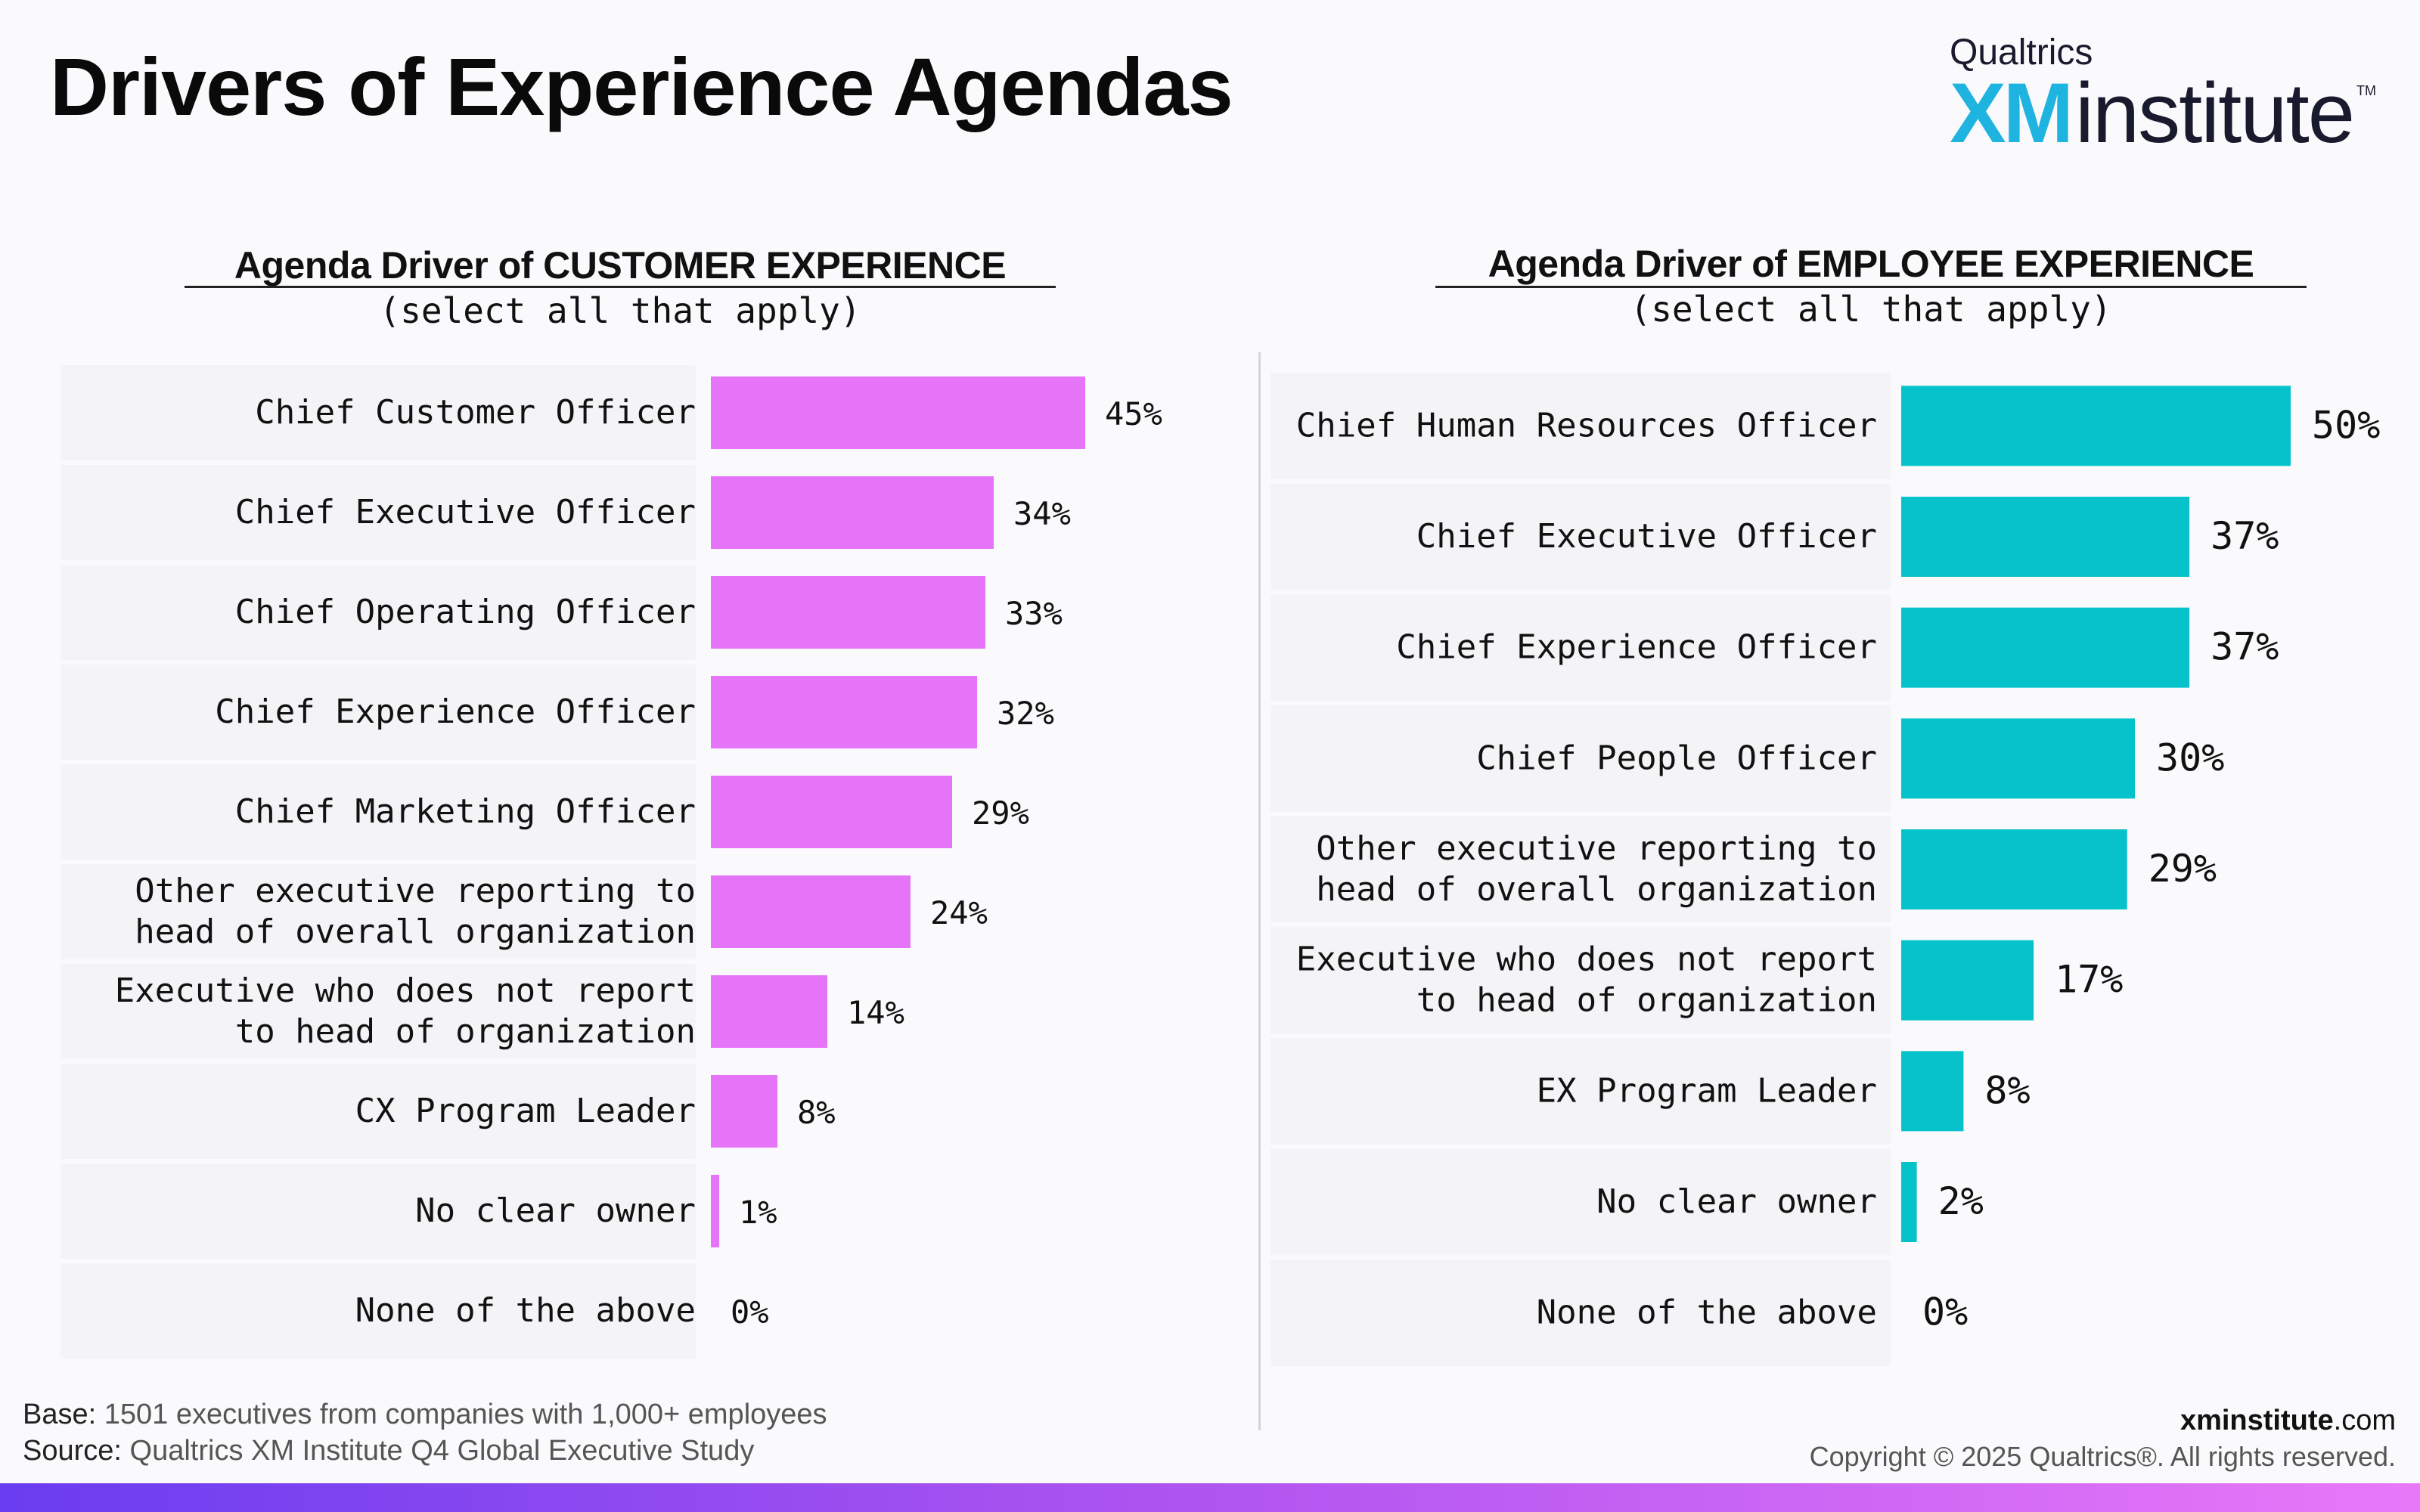  I want to click on xm-institute-logo: Qualtrics XM institute TM, so click(2163, 91).